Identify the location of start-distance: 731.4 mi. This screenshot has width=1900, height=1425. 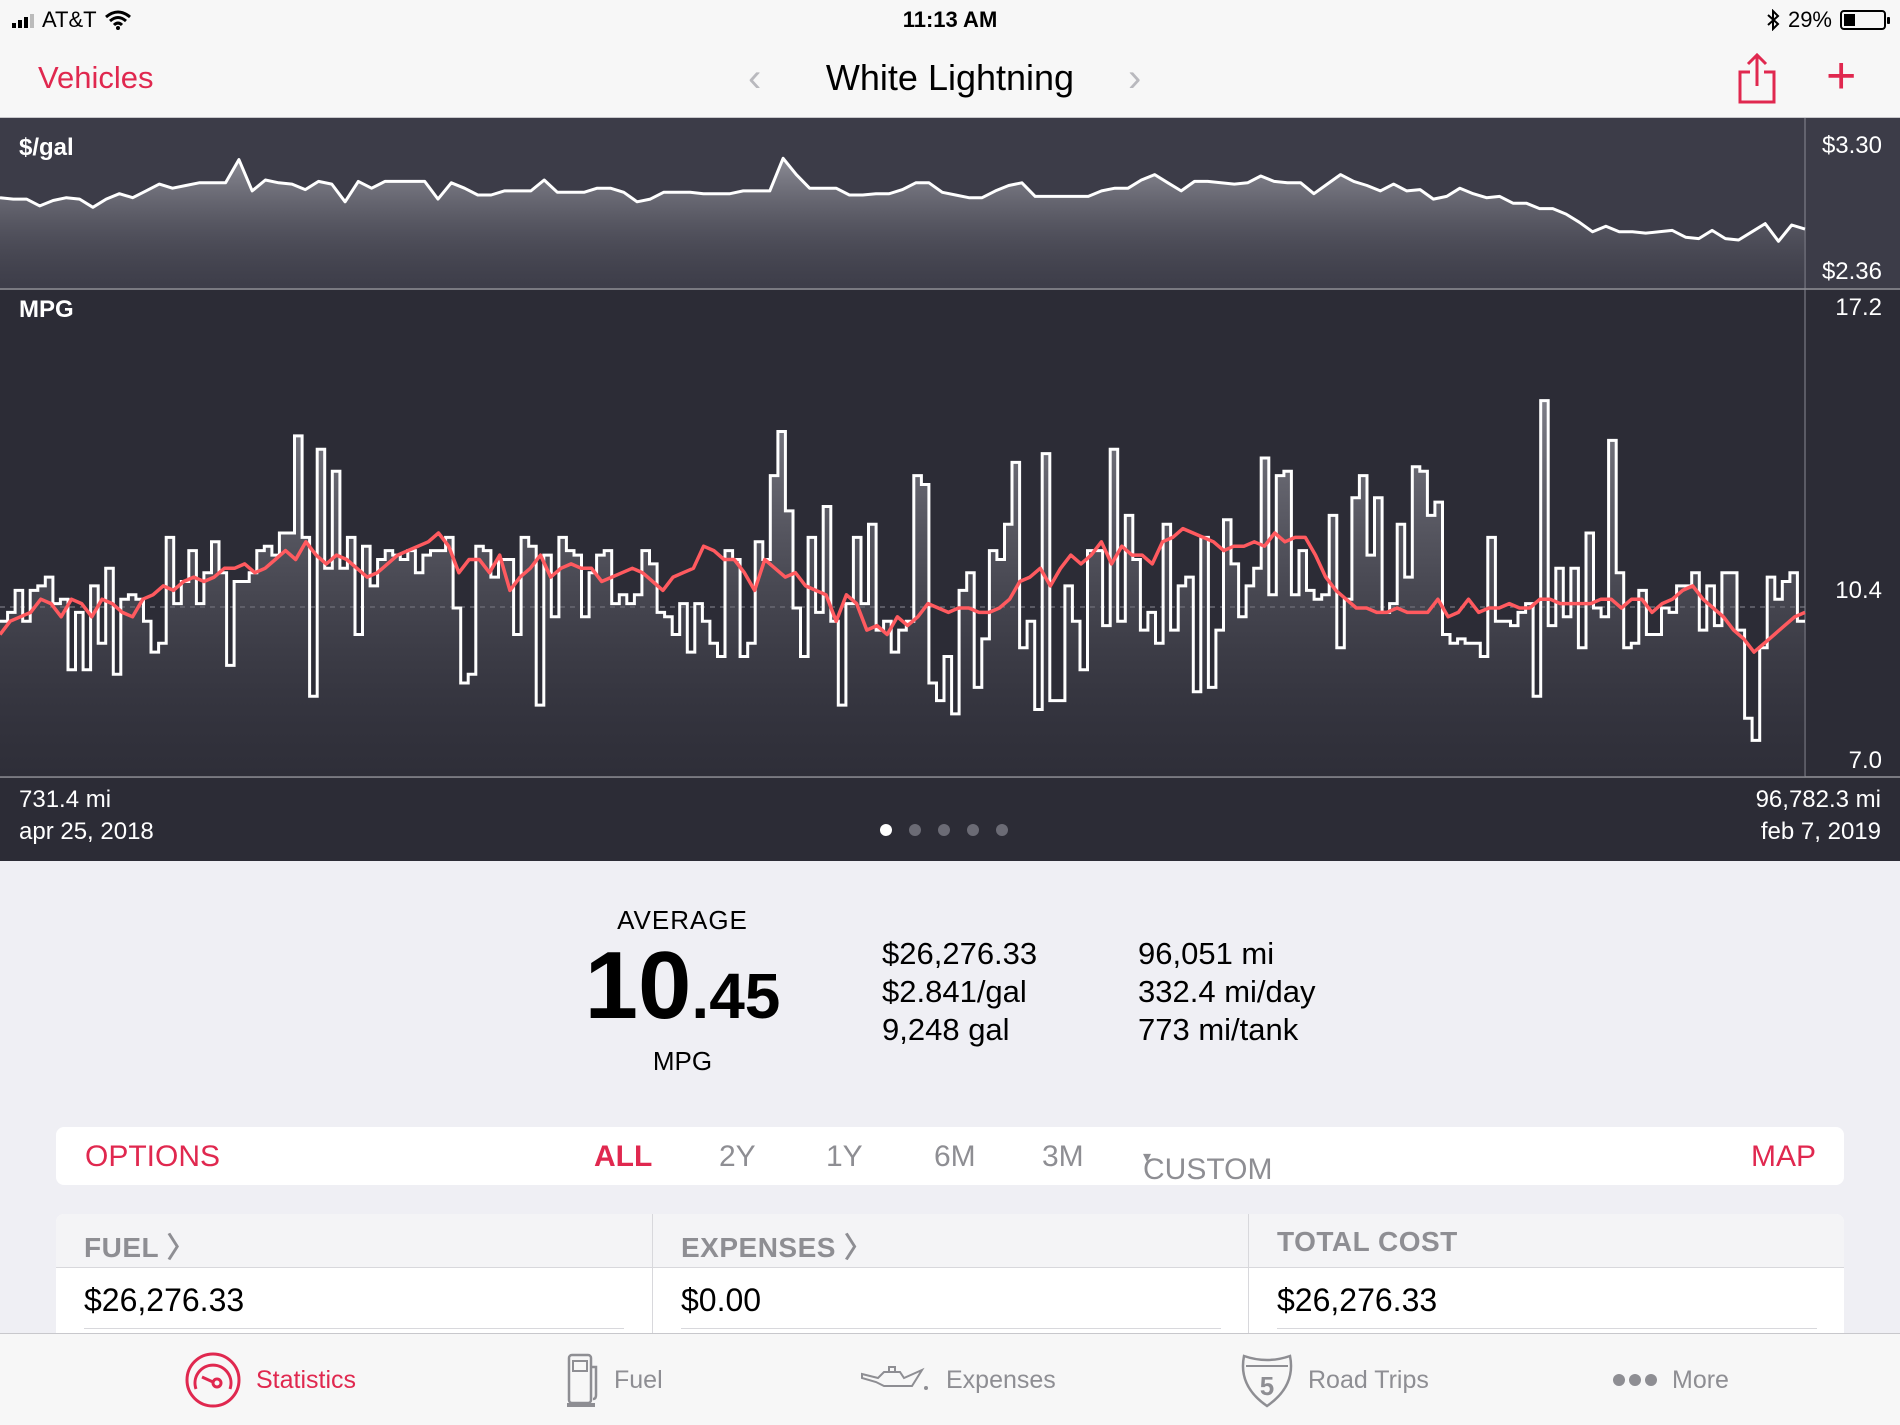
(65, 799).